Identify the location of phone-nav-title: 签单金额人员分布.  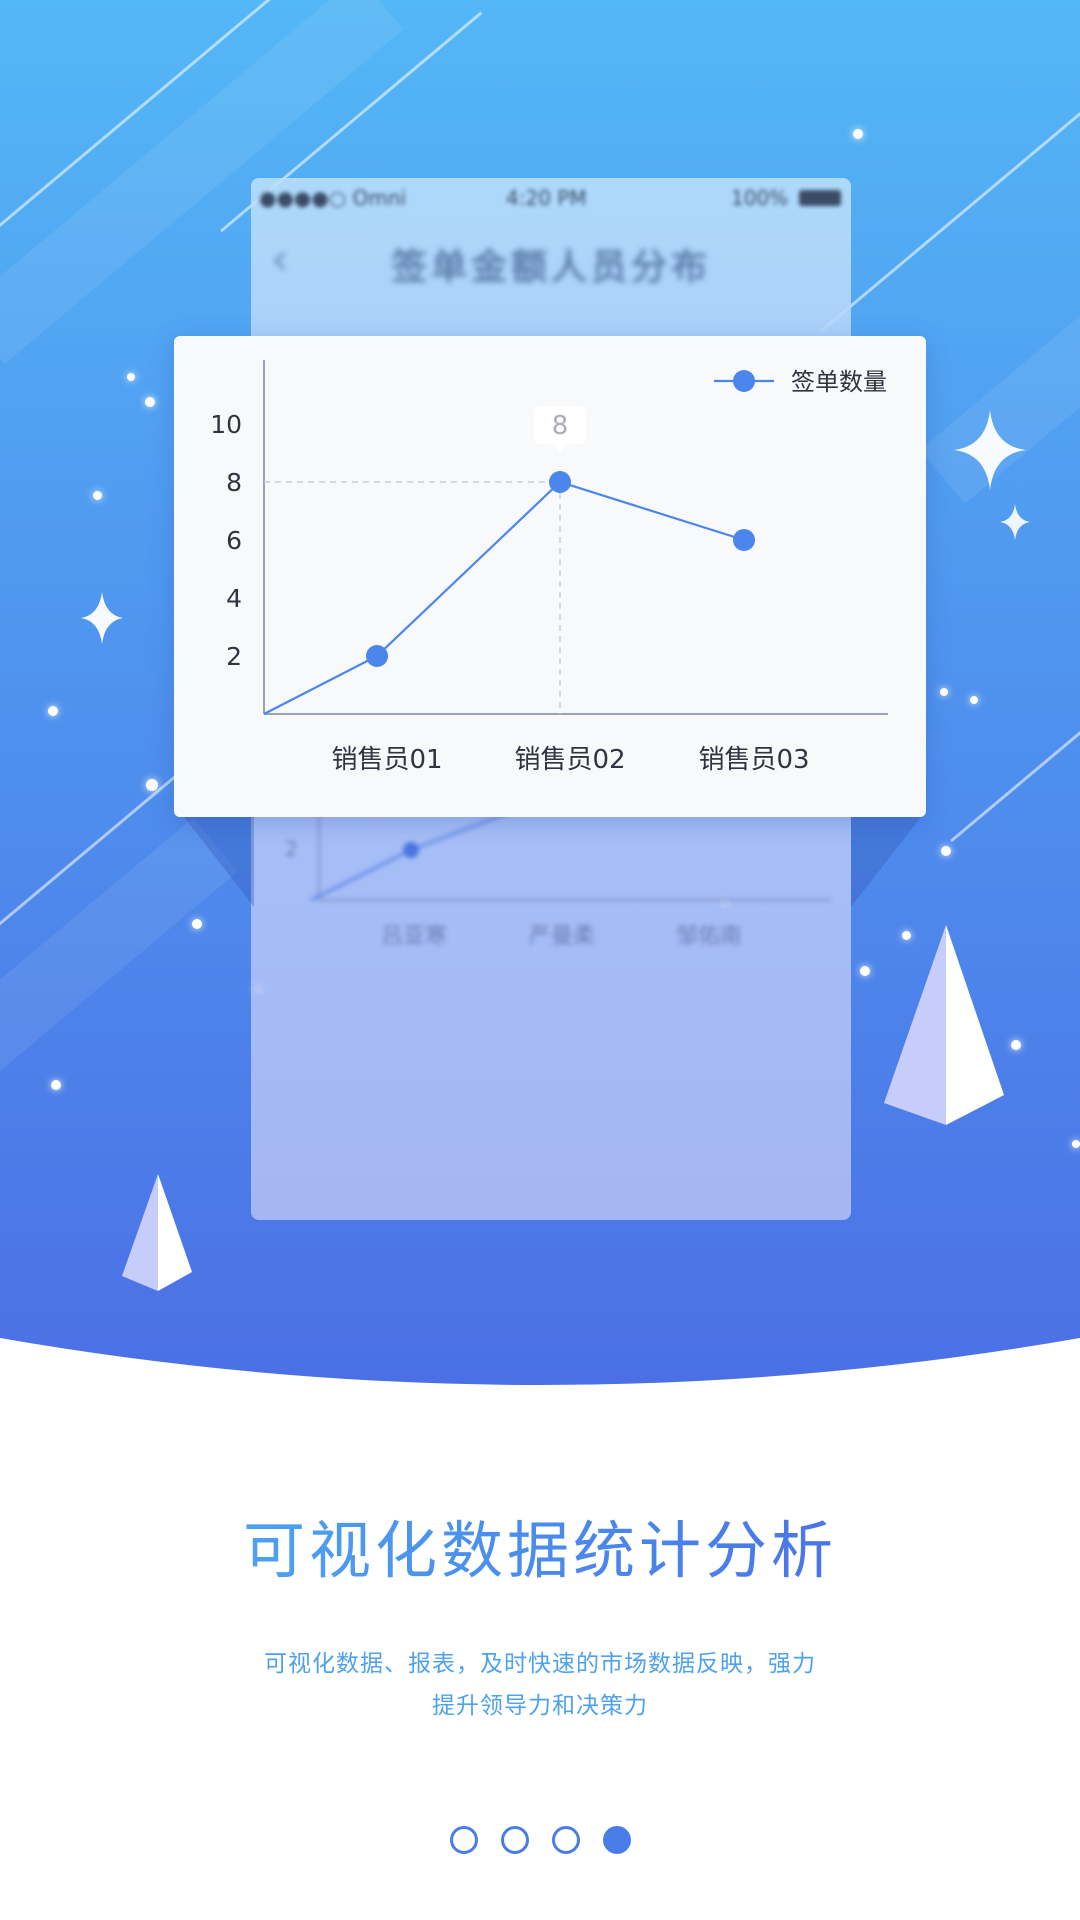
(551, 264).